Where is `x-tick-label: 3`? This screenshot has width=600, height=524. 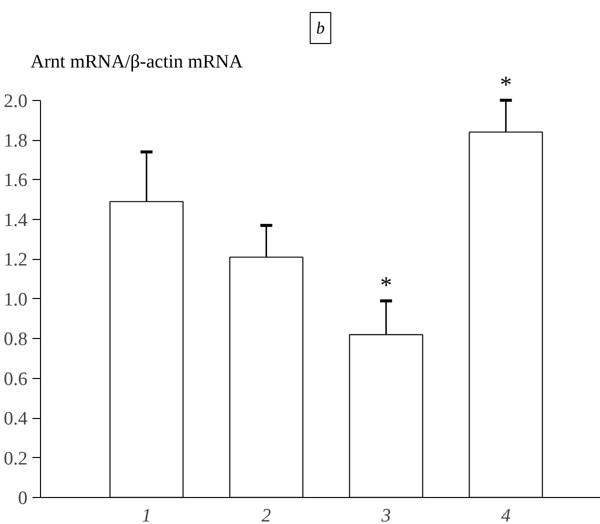
x-tick-label: 3 is located at coordinates (385, 515).